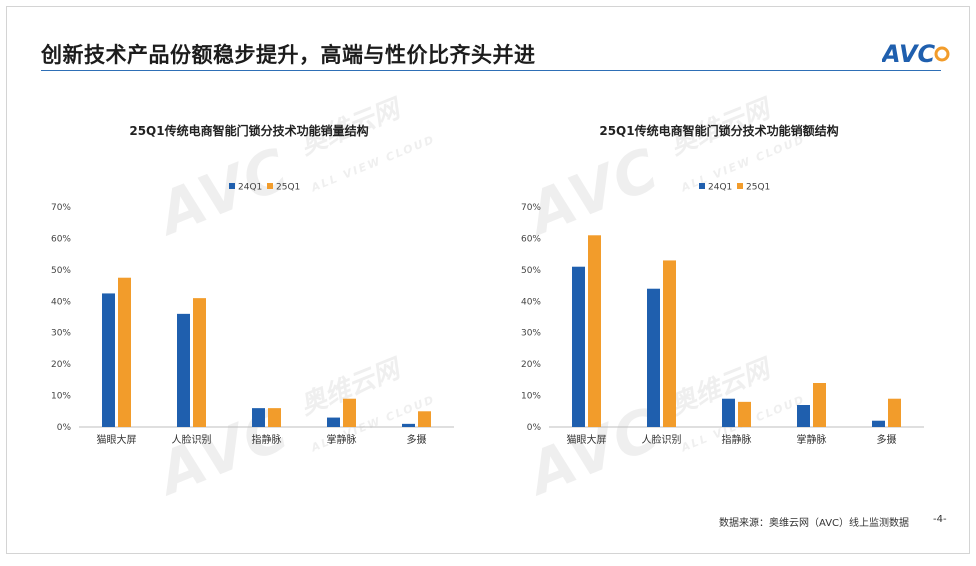 This screenshot has width=976, height=566. I want to click on avc-logo-icon: AVC, so click(916, 54).